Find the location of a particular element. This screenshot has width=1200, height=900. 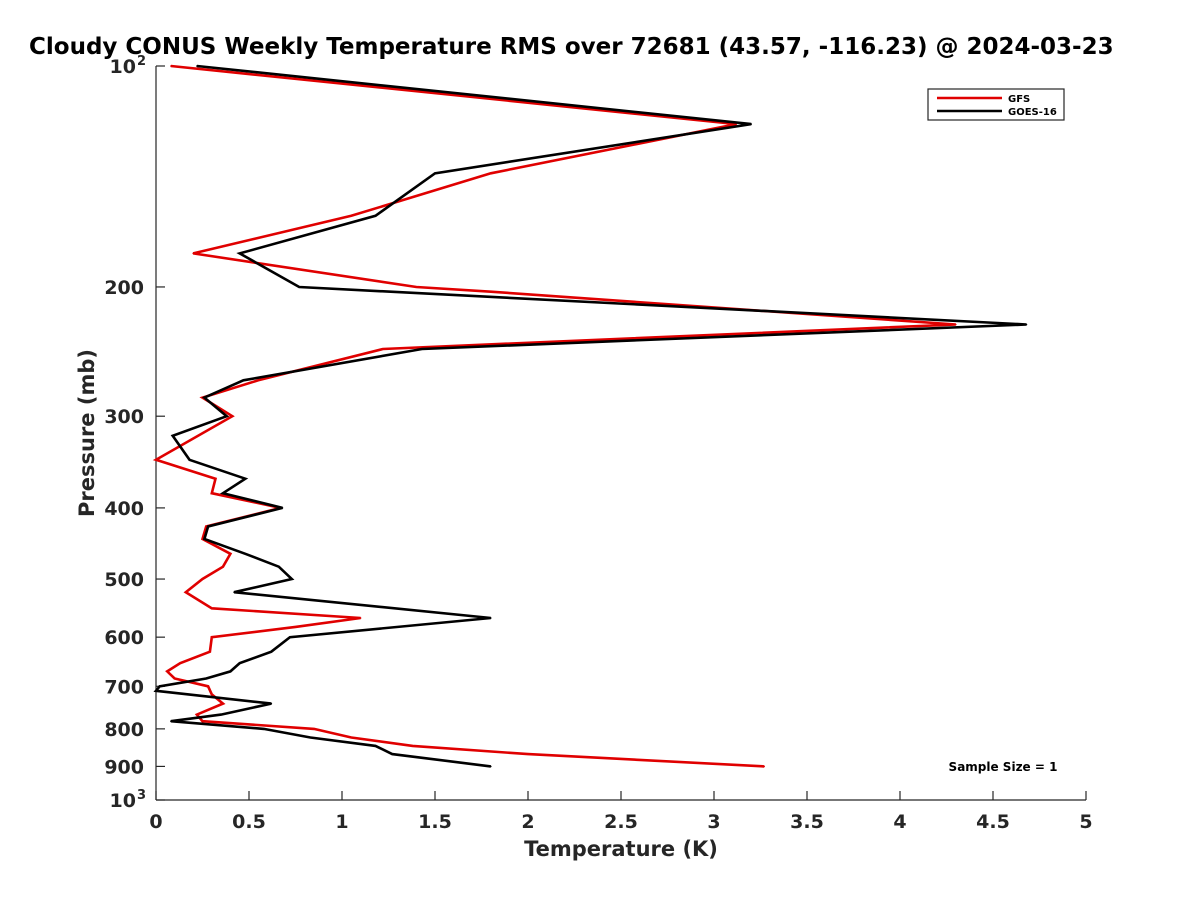

legend-label: GOES-16 is located at coordinates (1032, 112).